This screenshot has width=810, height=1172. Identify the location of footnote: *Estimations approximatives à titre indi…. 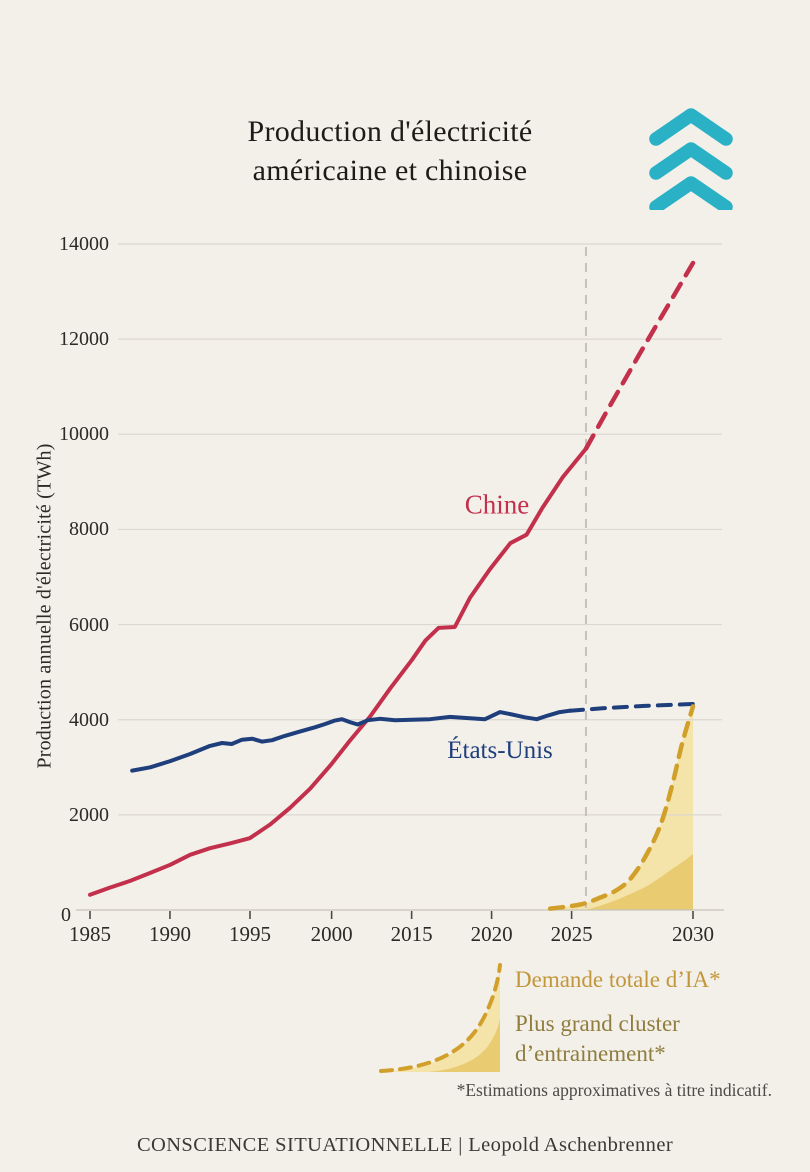
(614, 1090).